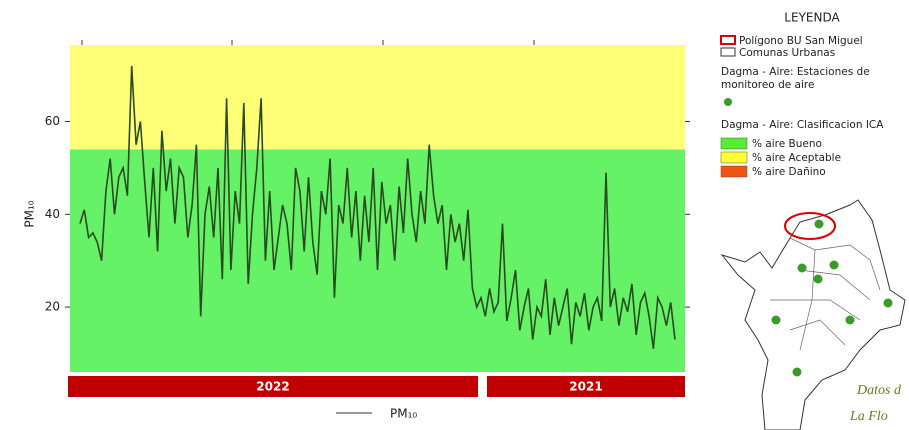 The width and height of the screenshot is (909, 430). I want to click on station-symbol, so click(728, 102).